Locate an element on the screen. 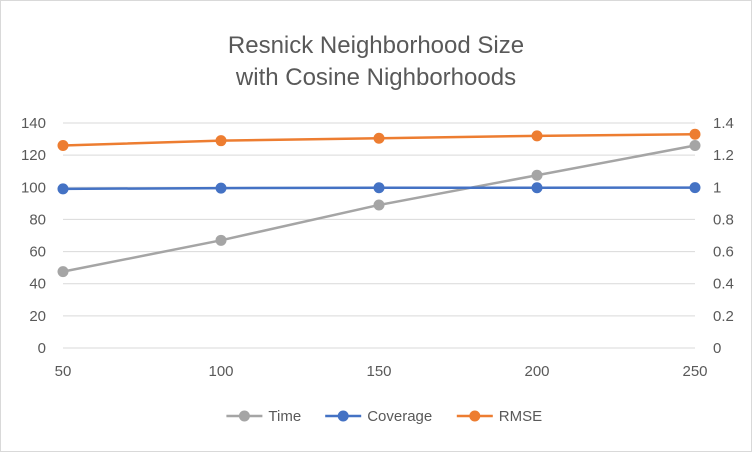  right-y-tick-label: 0.4 is located at coordinates (723, 284).